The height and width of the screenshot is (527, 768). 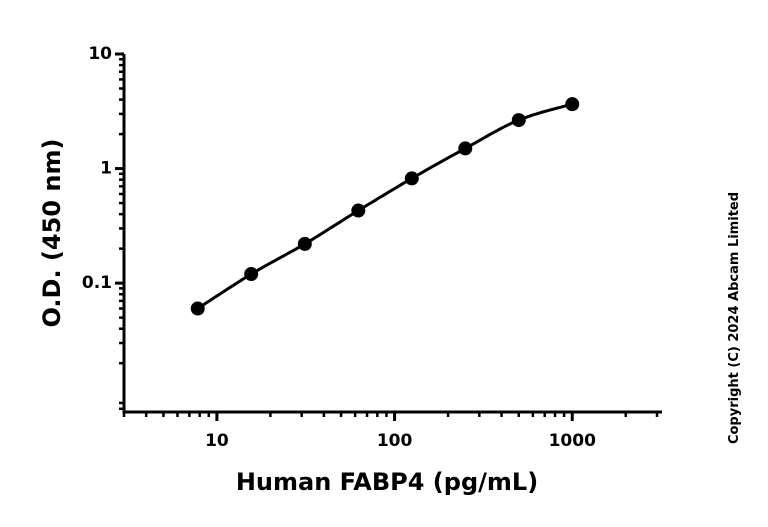 What do you see at coordinates (572, 441) in the screenshot?
I see `x-tick-label-1000: 1000` at bounding box center [572, 441].